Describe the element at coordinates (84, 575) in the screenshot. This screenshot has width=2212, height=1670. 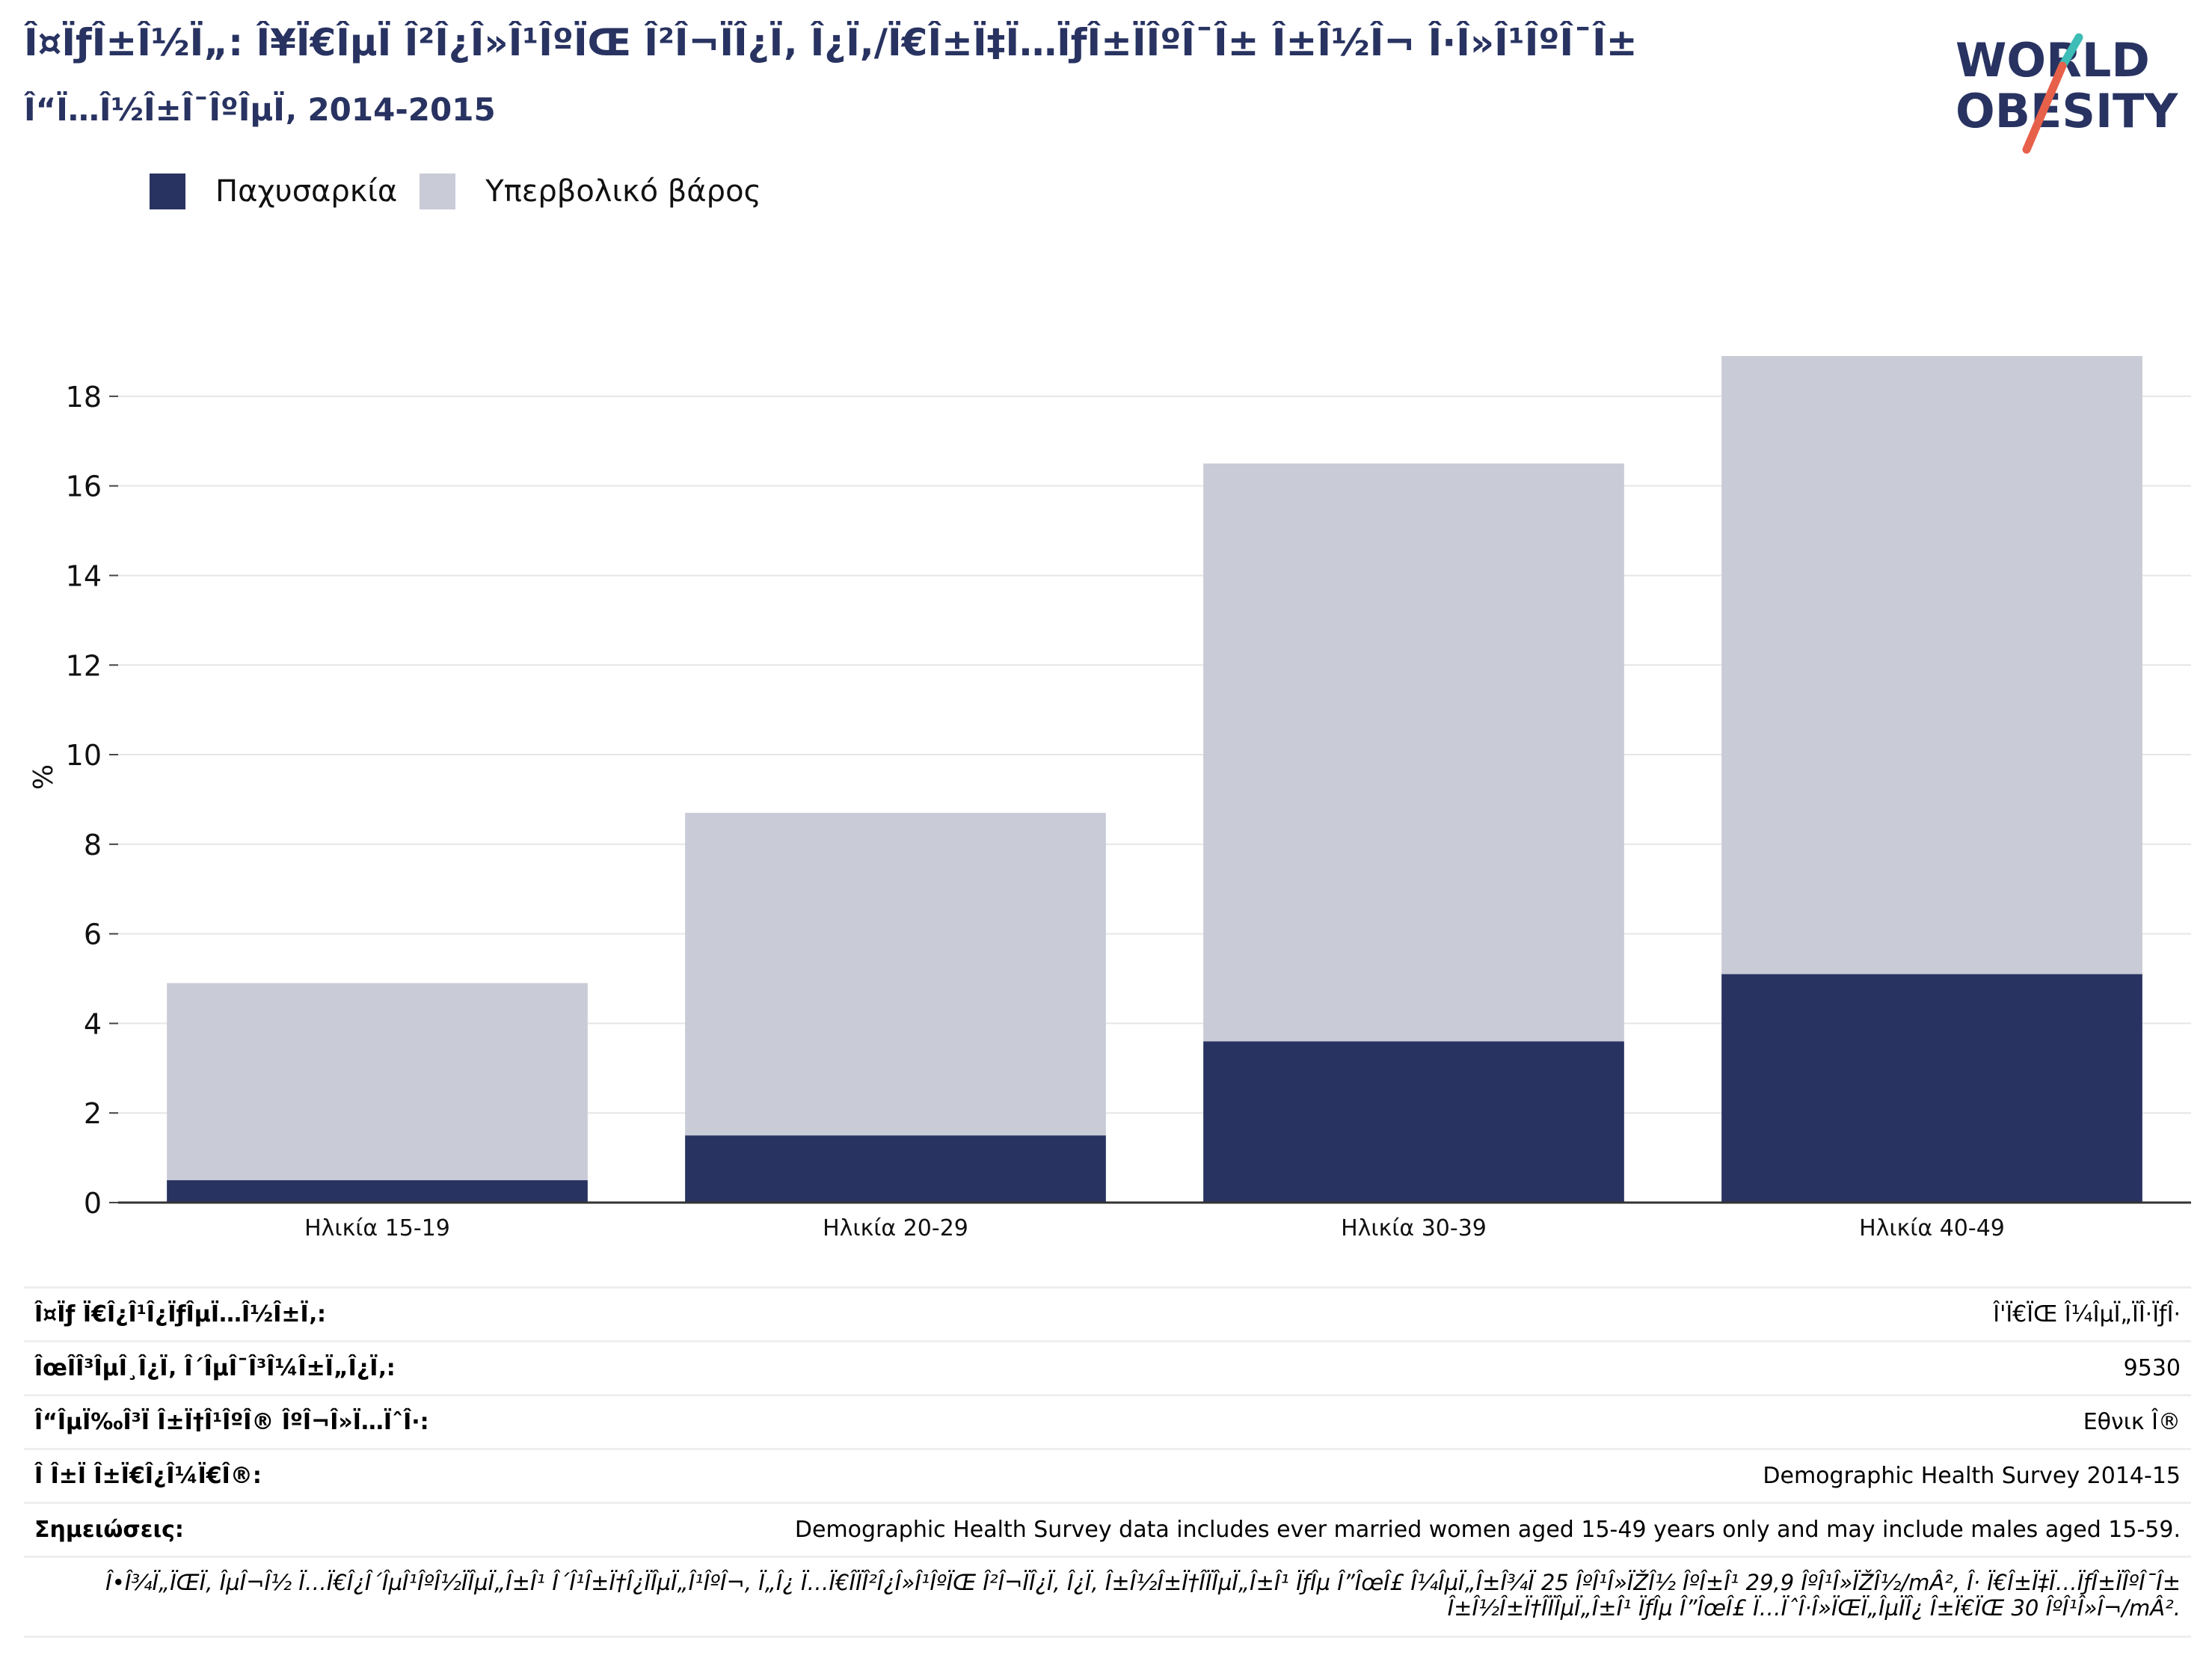
I see `y-tick-label: 14` at that location.